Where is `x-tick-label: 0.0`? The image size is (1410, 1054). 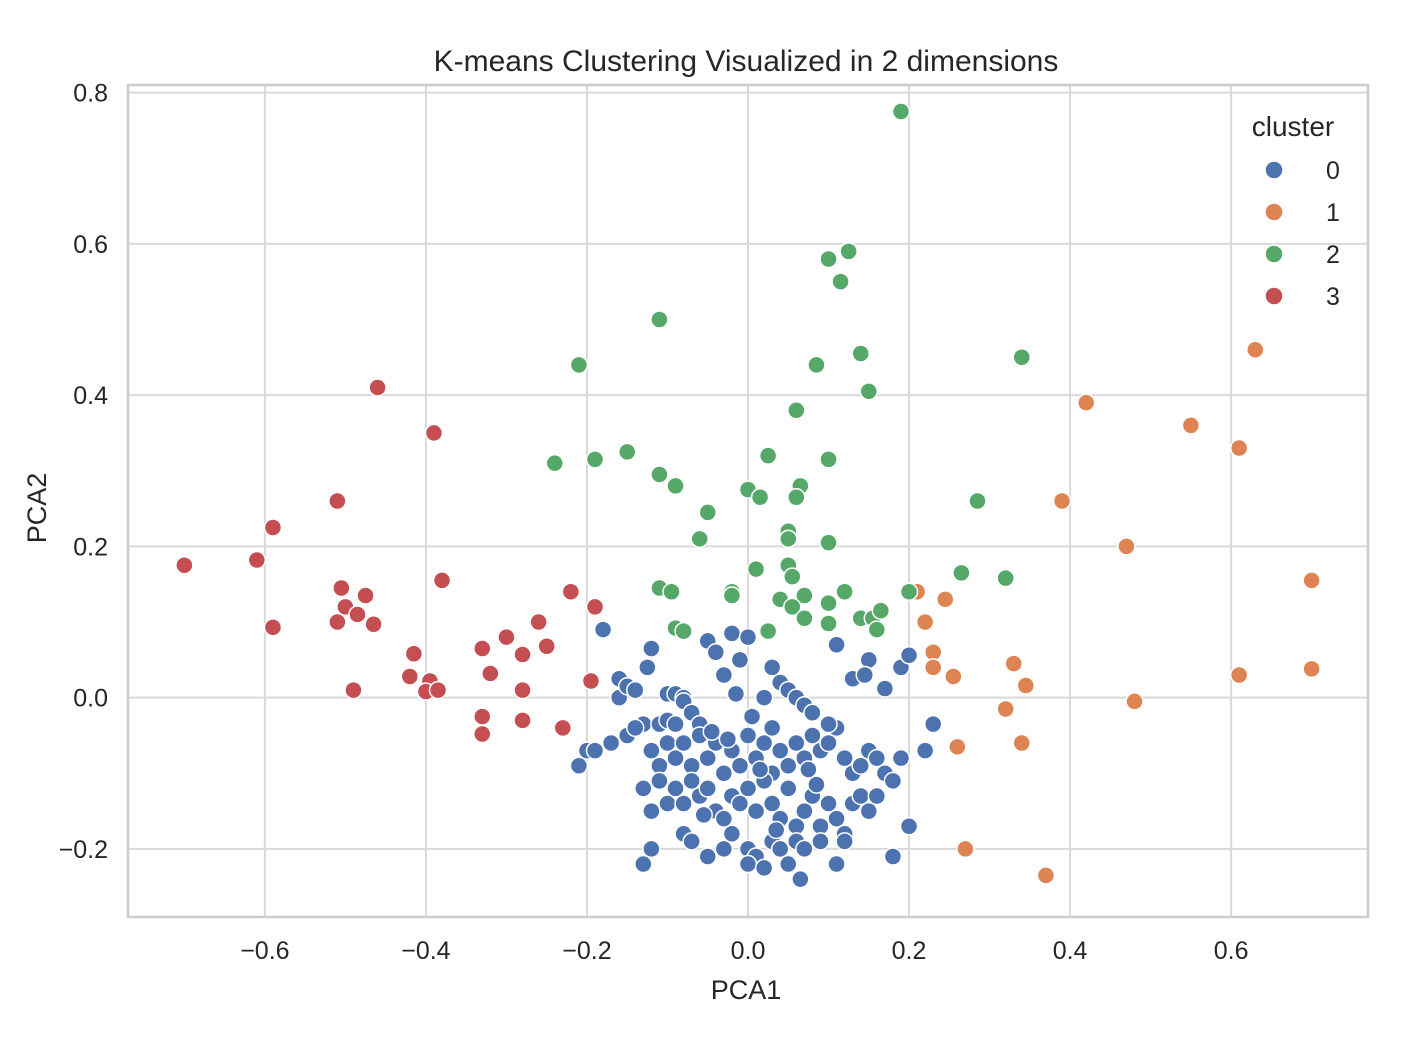
x-tick-label: 0.0 is located at coordinates (748, 951).